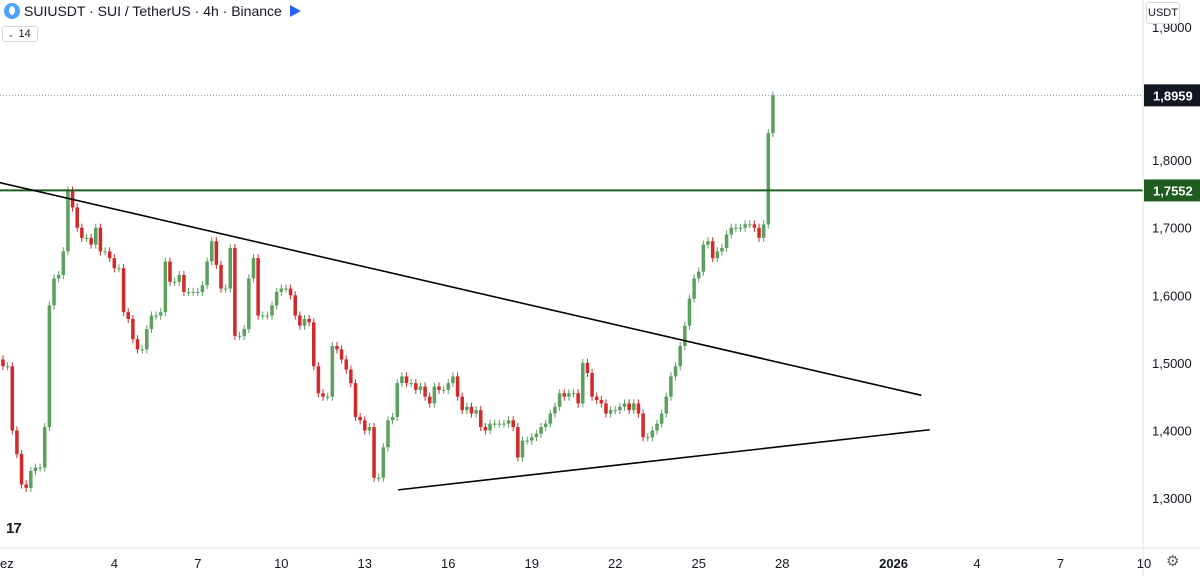  I want to click on sui-logo-icon, so click(12, 11).